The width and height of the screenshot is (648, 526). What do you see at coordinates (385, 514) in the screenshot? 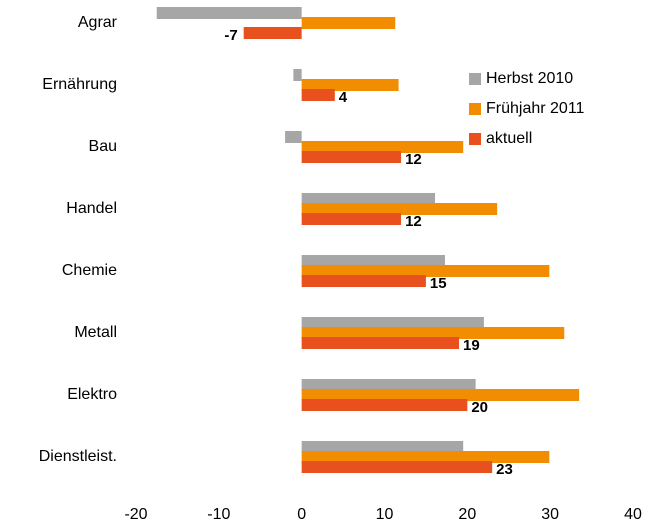
I see `x-tick-label: 10` at bounding box center [385, 514].